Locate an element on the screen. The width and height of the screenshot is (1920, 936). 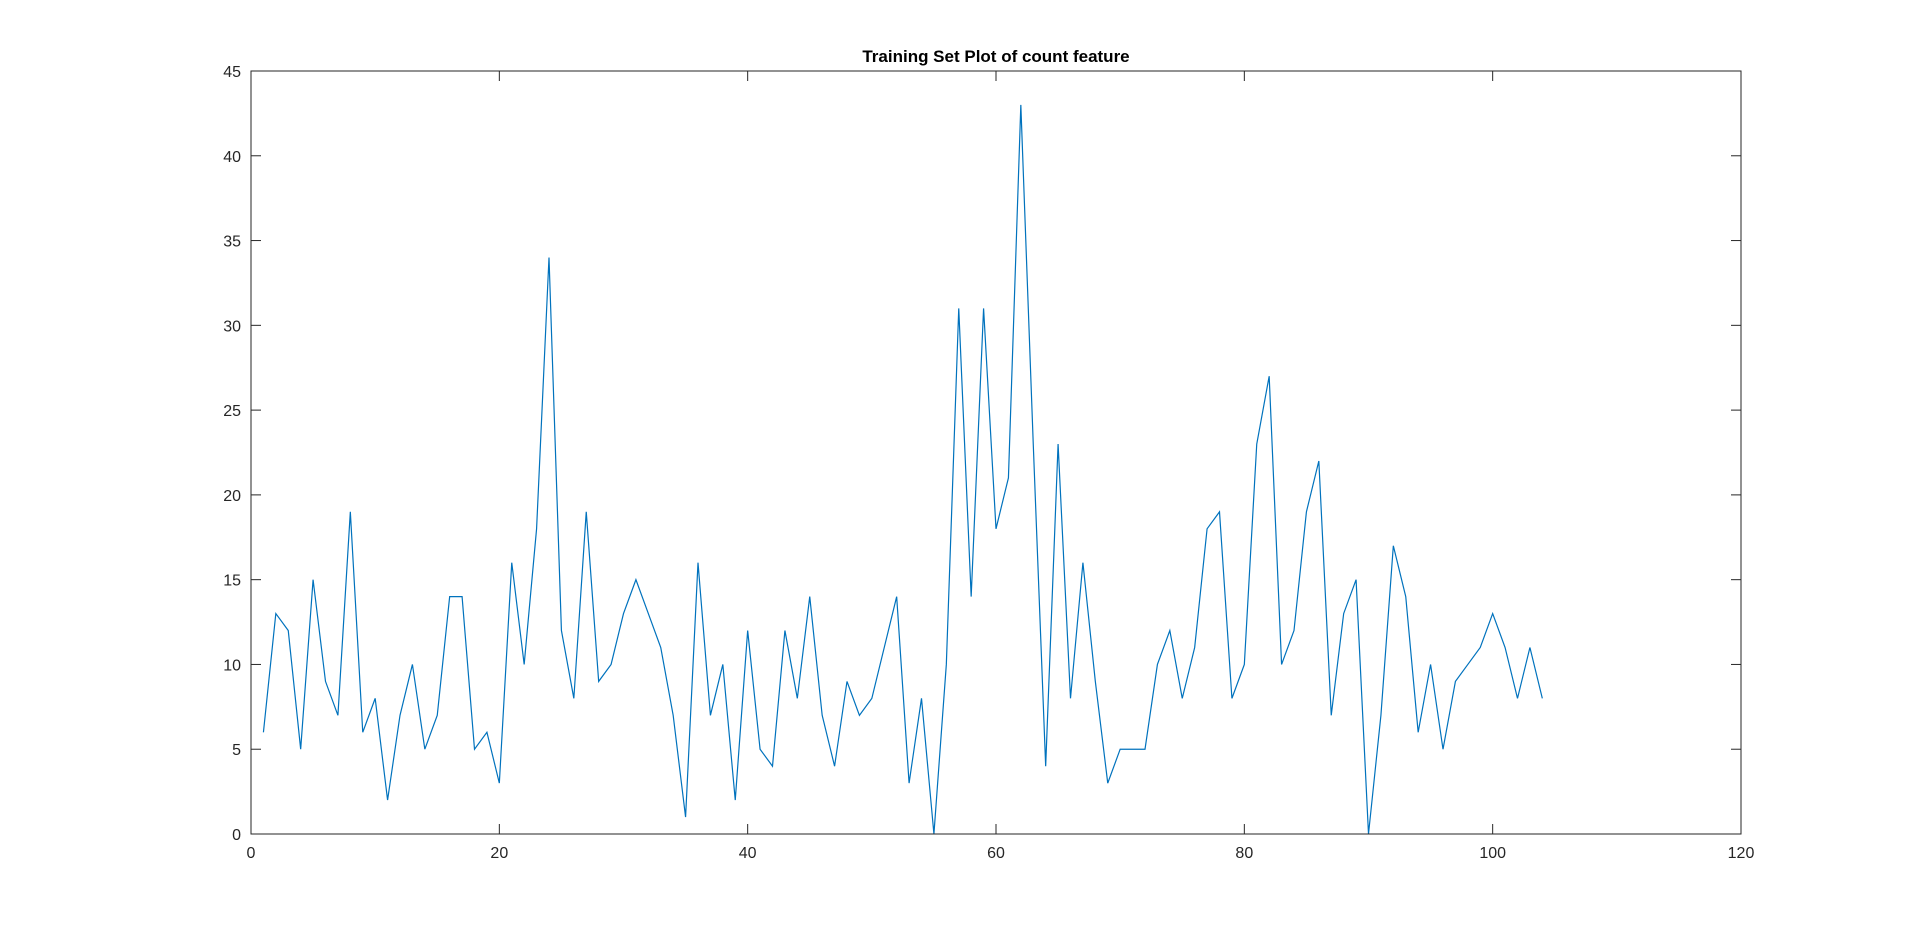
y-tick-label: 10 is located at coordinates (232, 665).